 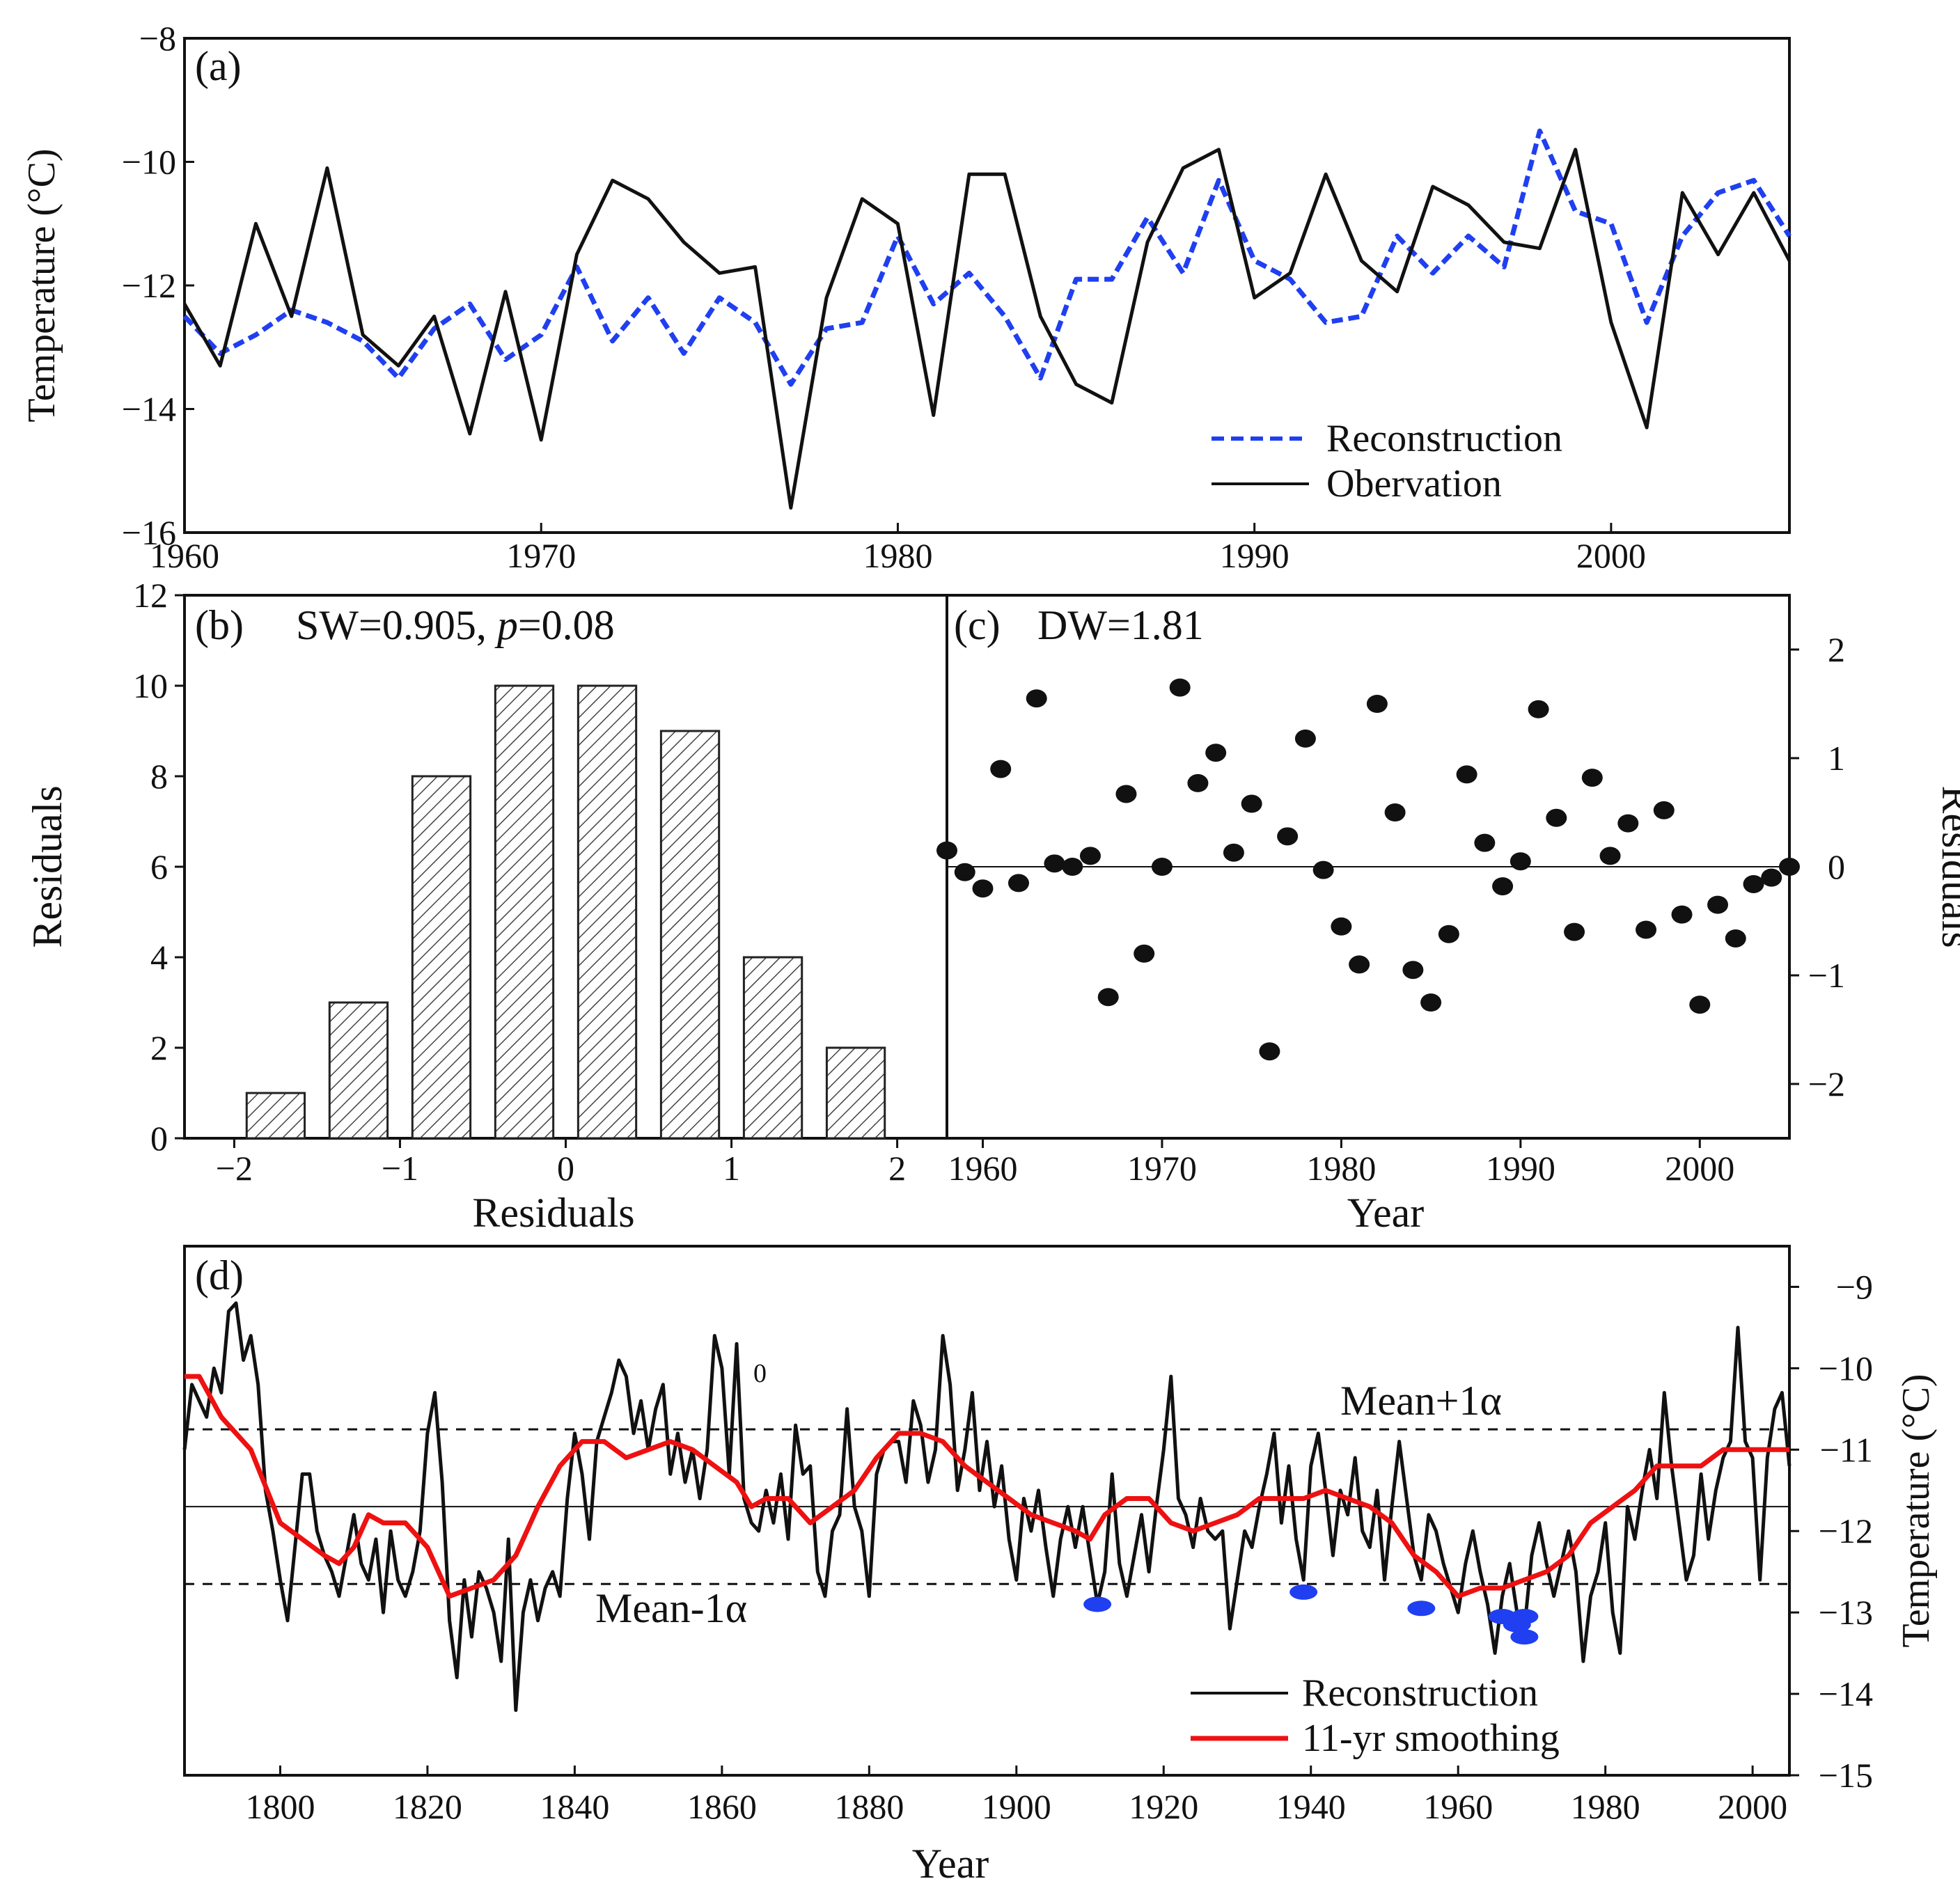 What do you see at coordinates (1836, 758) in the screenshot?
I see `c-ytick-label-3: 1` at bounding box center [1836, 758].